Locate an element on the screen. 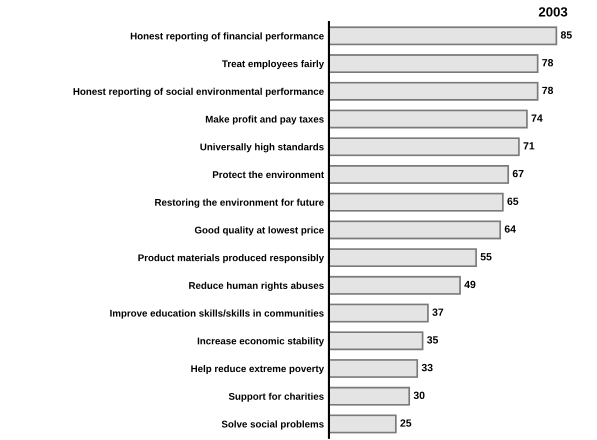 The width and height of the screenshot is (597, 440). y-tick-label: Product materials produced responsibly is located at coordinates (231, 259).